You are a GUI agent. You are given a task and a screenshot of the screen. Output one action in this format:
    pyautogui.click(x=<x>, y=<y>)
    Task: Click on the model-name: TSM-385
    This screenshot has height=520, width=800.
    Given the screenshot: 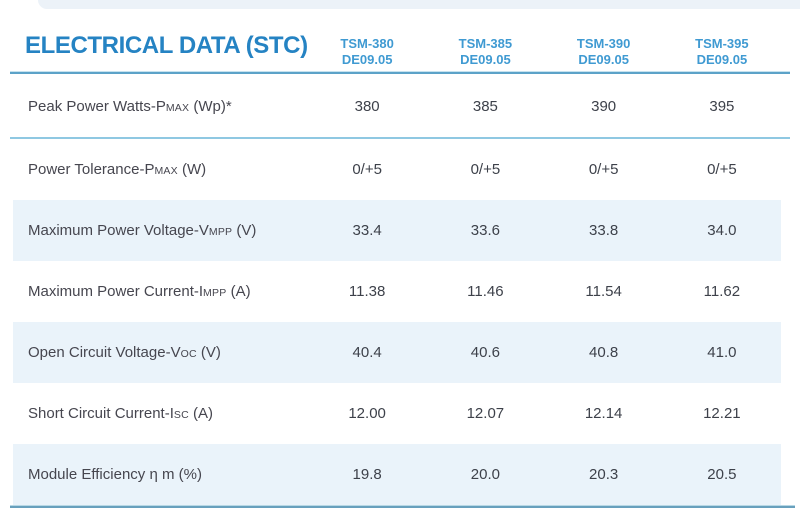 What is the action you would take?
    pyautogui.click(x=485, y=43)
    